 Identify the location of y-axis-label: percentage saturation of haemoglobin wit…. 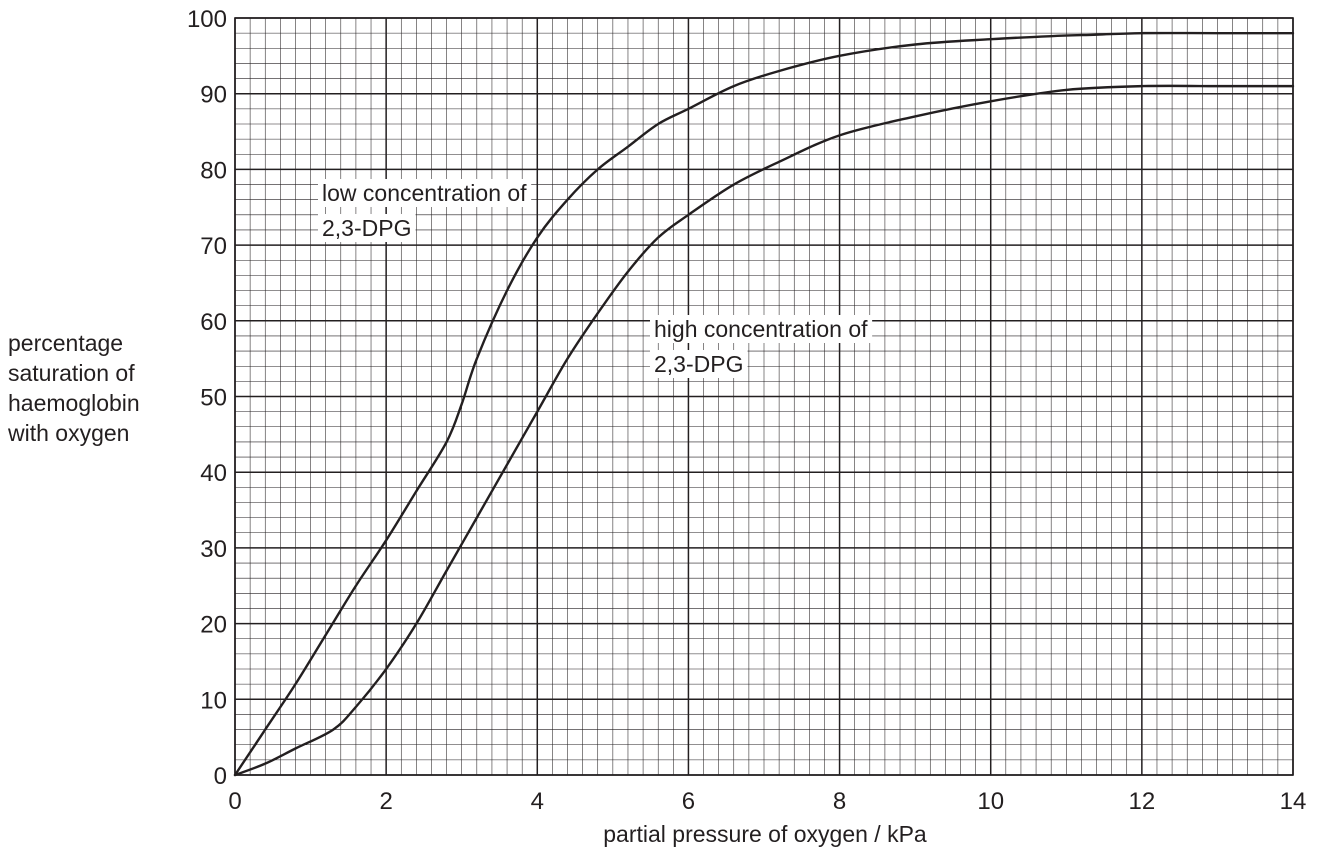
(103, 388).